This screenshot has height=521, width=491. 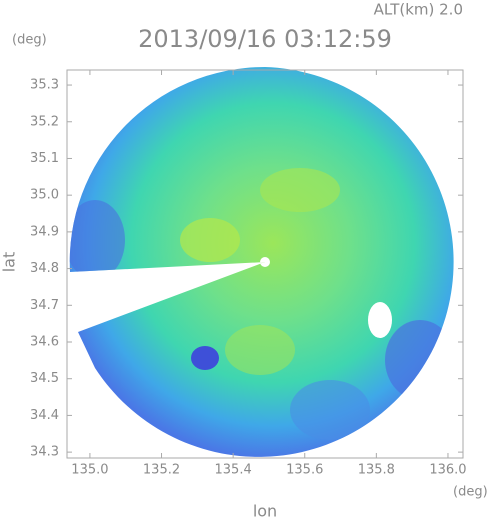 What do you see at coordinates (44, 452) in the screenshot?
I see `y-tick-label: 34.3` at bounding box center [44, 452].